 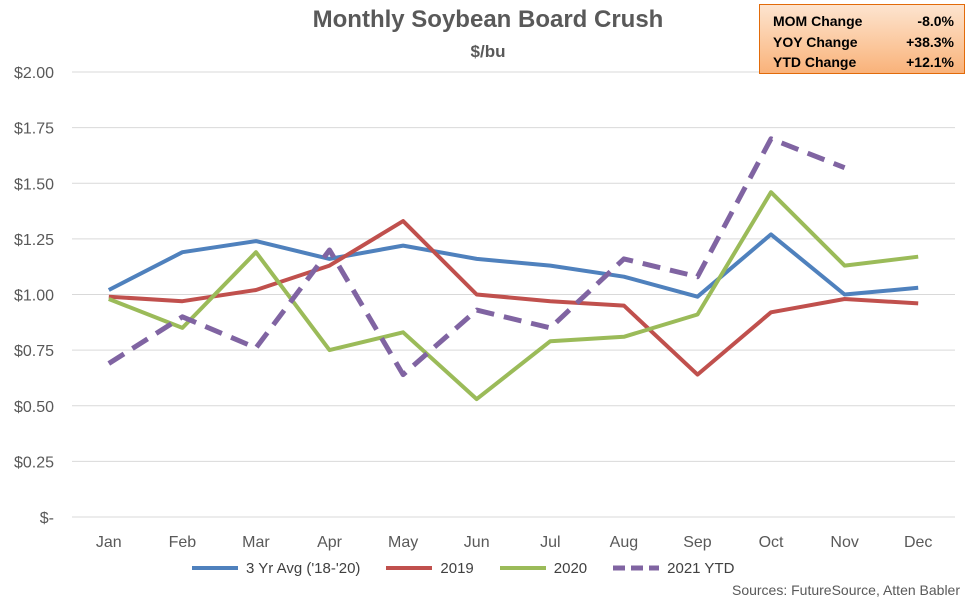 What do you see at coordinates (256, 542) in the screenshot?
I see `x-tick-label: Mar` at bounding box center [256, 542].